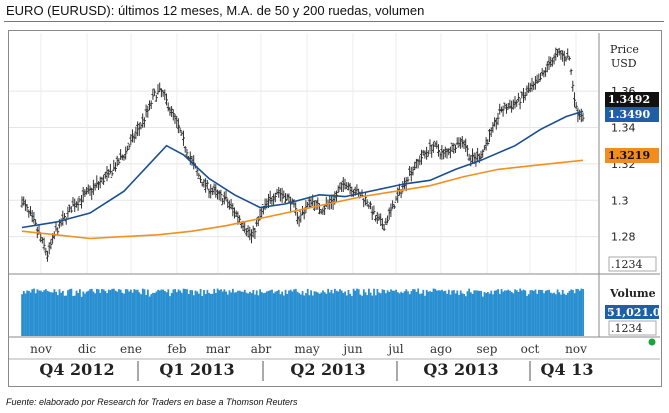 The width and height of the screenshot is (669, 413). I want to click on volume-last-tag, so click(632, 312).